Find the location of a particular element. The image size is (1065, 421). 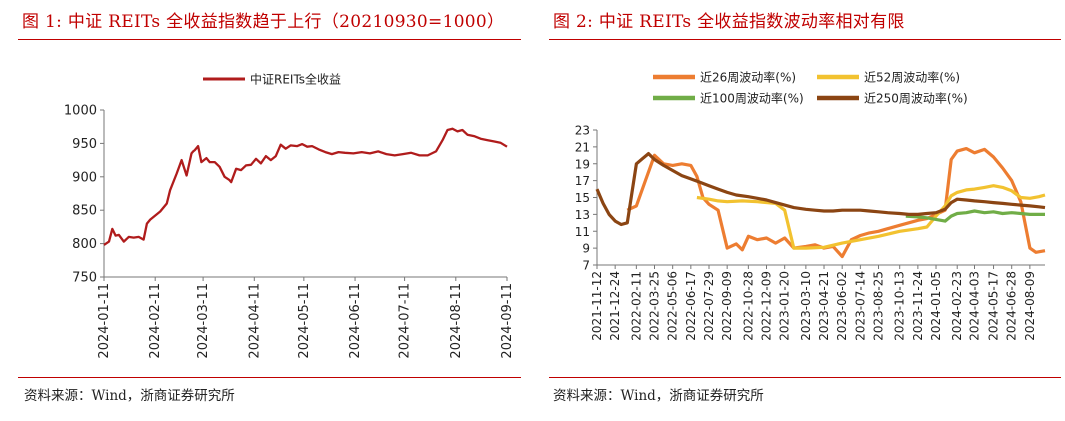

legend-label-1: 近26周波动率(%) is located at coordinates (748, 77).